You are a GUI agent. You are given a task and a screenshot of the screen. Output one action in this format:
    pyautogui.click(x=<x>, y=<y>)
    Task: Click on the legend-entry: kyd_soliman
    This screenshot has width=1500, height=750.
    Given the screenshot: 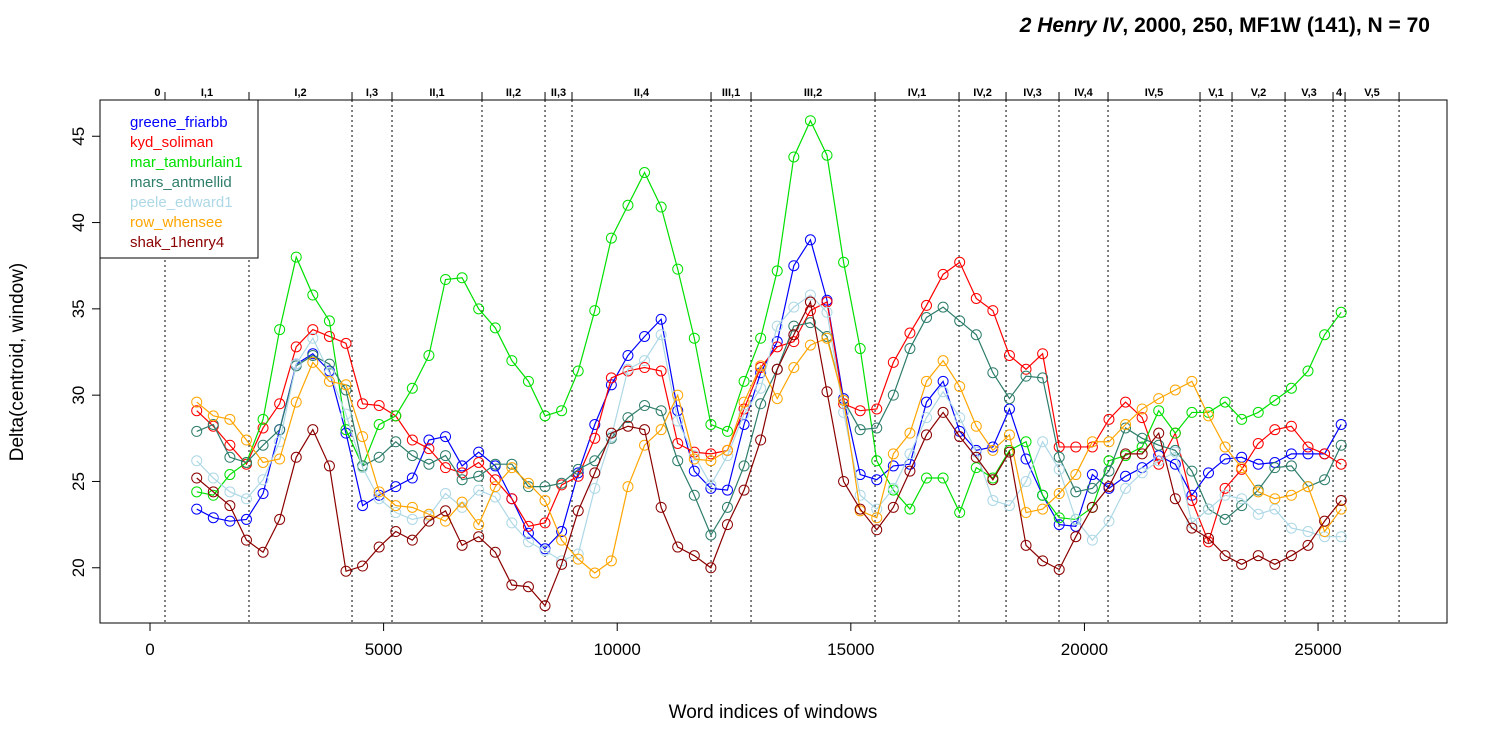 What is the action you would take?
    pyautogui.click(x=171, y=142)
    